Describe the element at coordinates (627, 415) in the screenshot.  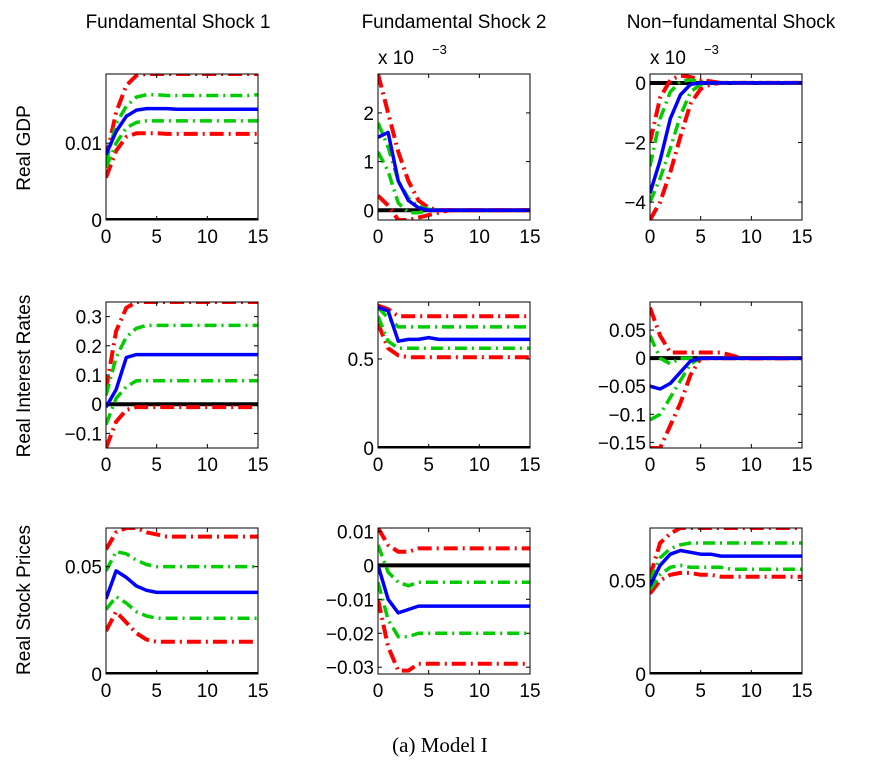
I see `y-tick-label: −0.1` at that location.